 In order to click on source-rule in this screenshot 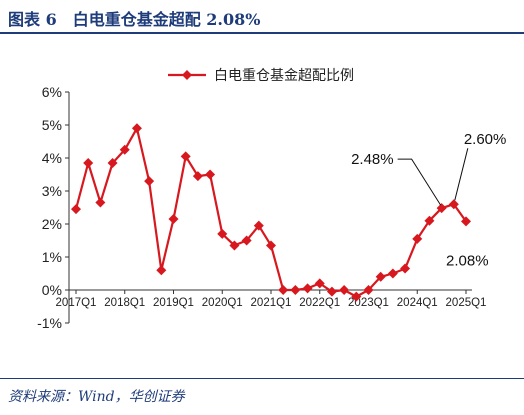, I will do `click(262, 378)`.